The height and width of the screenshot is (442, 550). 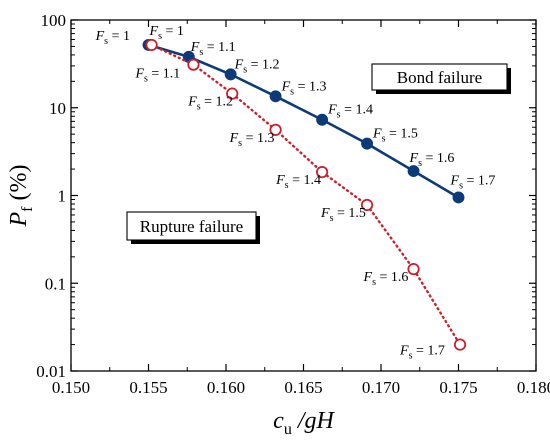 I want to click on y-tick-label: 100, so click(x=54, y=20).